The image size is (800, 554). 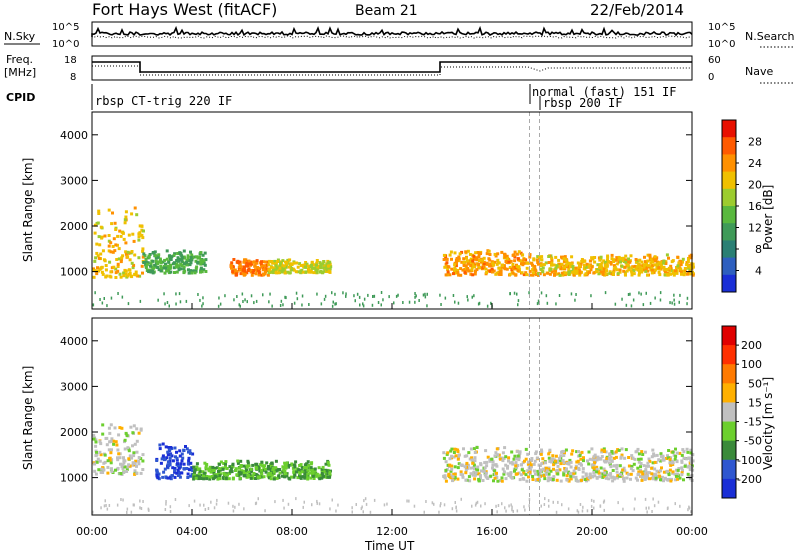 What do you see at coordinates (753, 441) in the screenshot?
I see `velocity-cbar-tick-label-5: -50` at bounding box center [753, 441].